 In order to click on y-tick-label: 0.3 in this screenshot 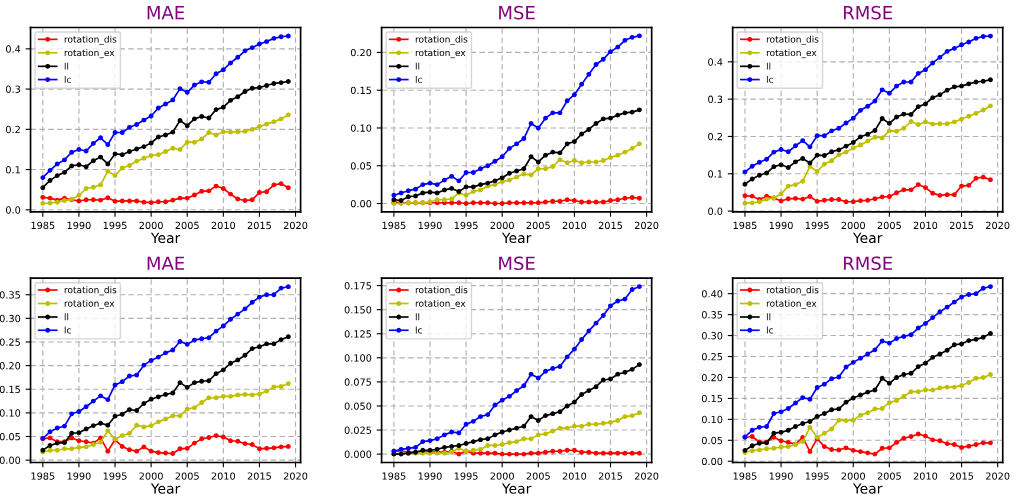, I will do `click(715, 99)`.